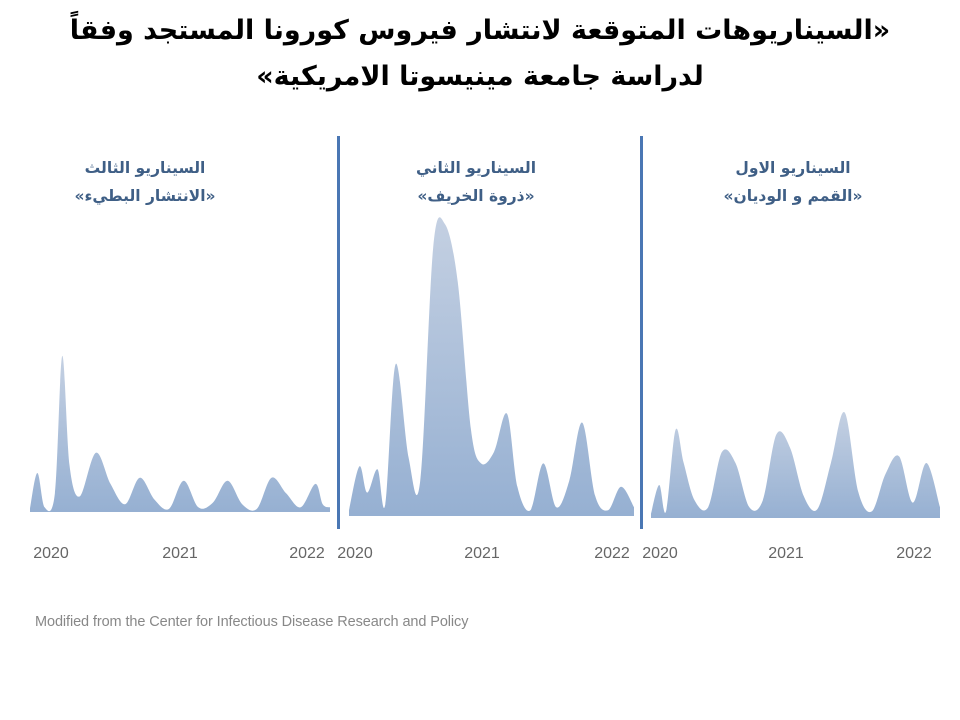  I want to click on panel-title-scenario-3-line-2: «الانتشار البطيء», so click(145, 196).